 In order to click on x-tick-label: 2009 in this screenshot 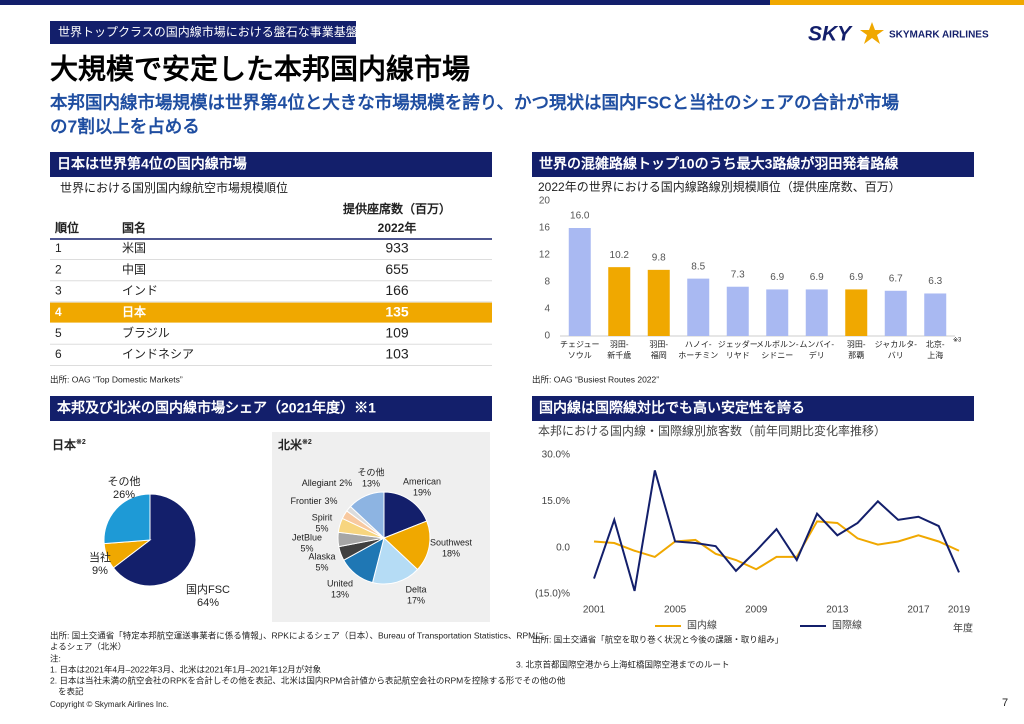, I will do `click(756, 610)`.